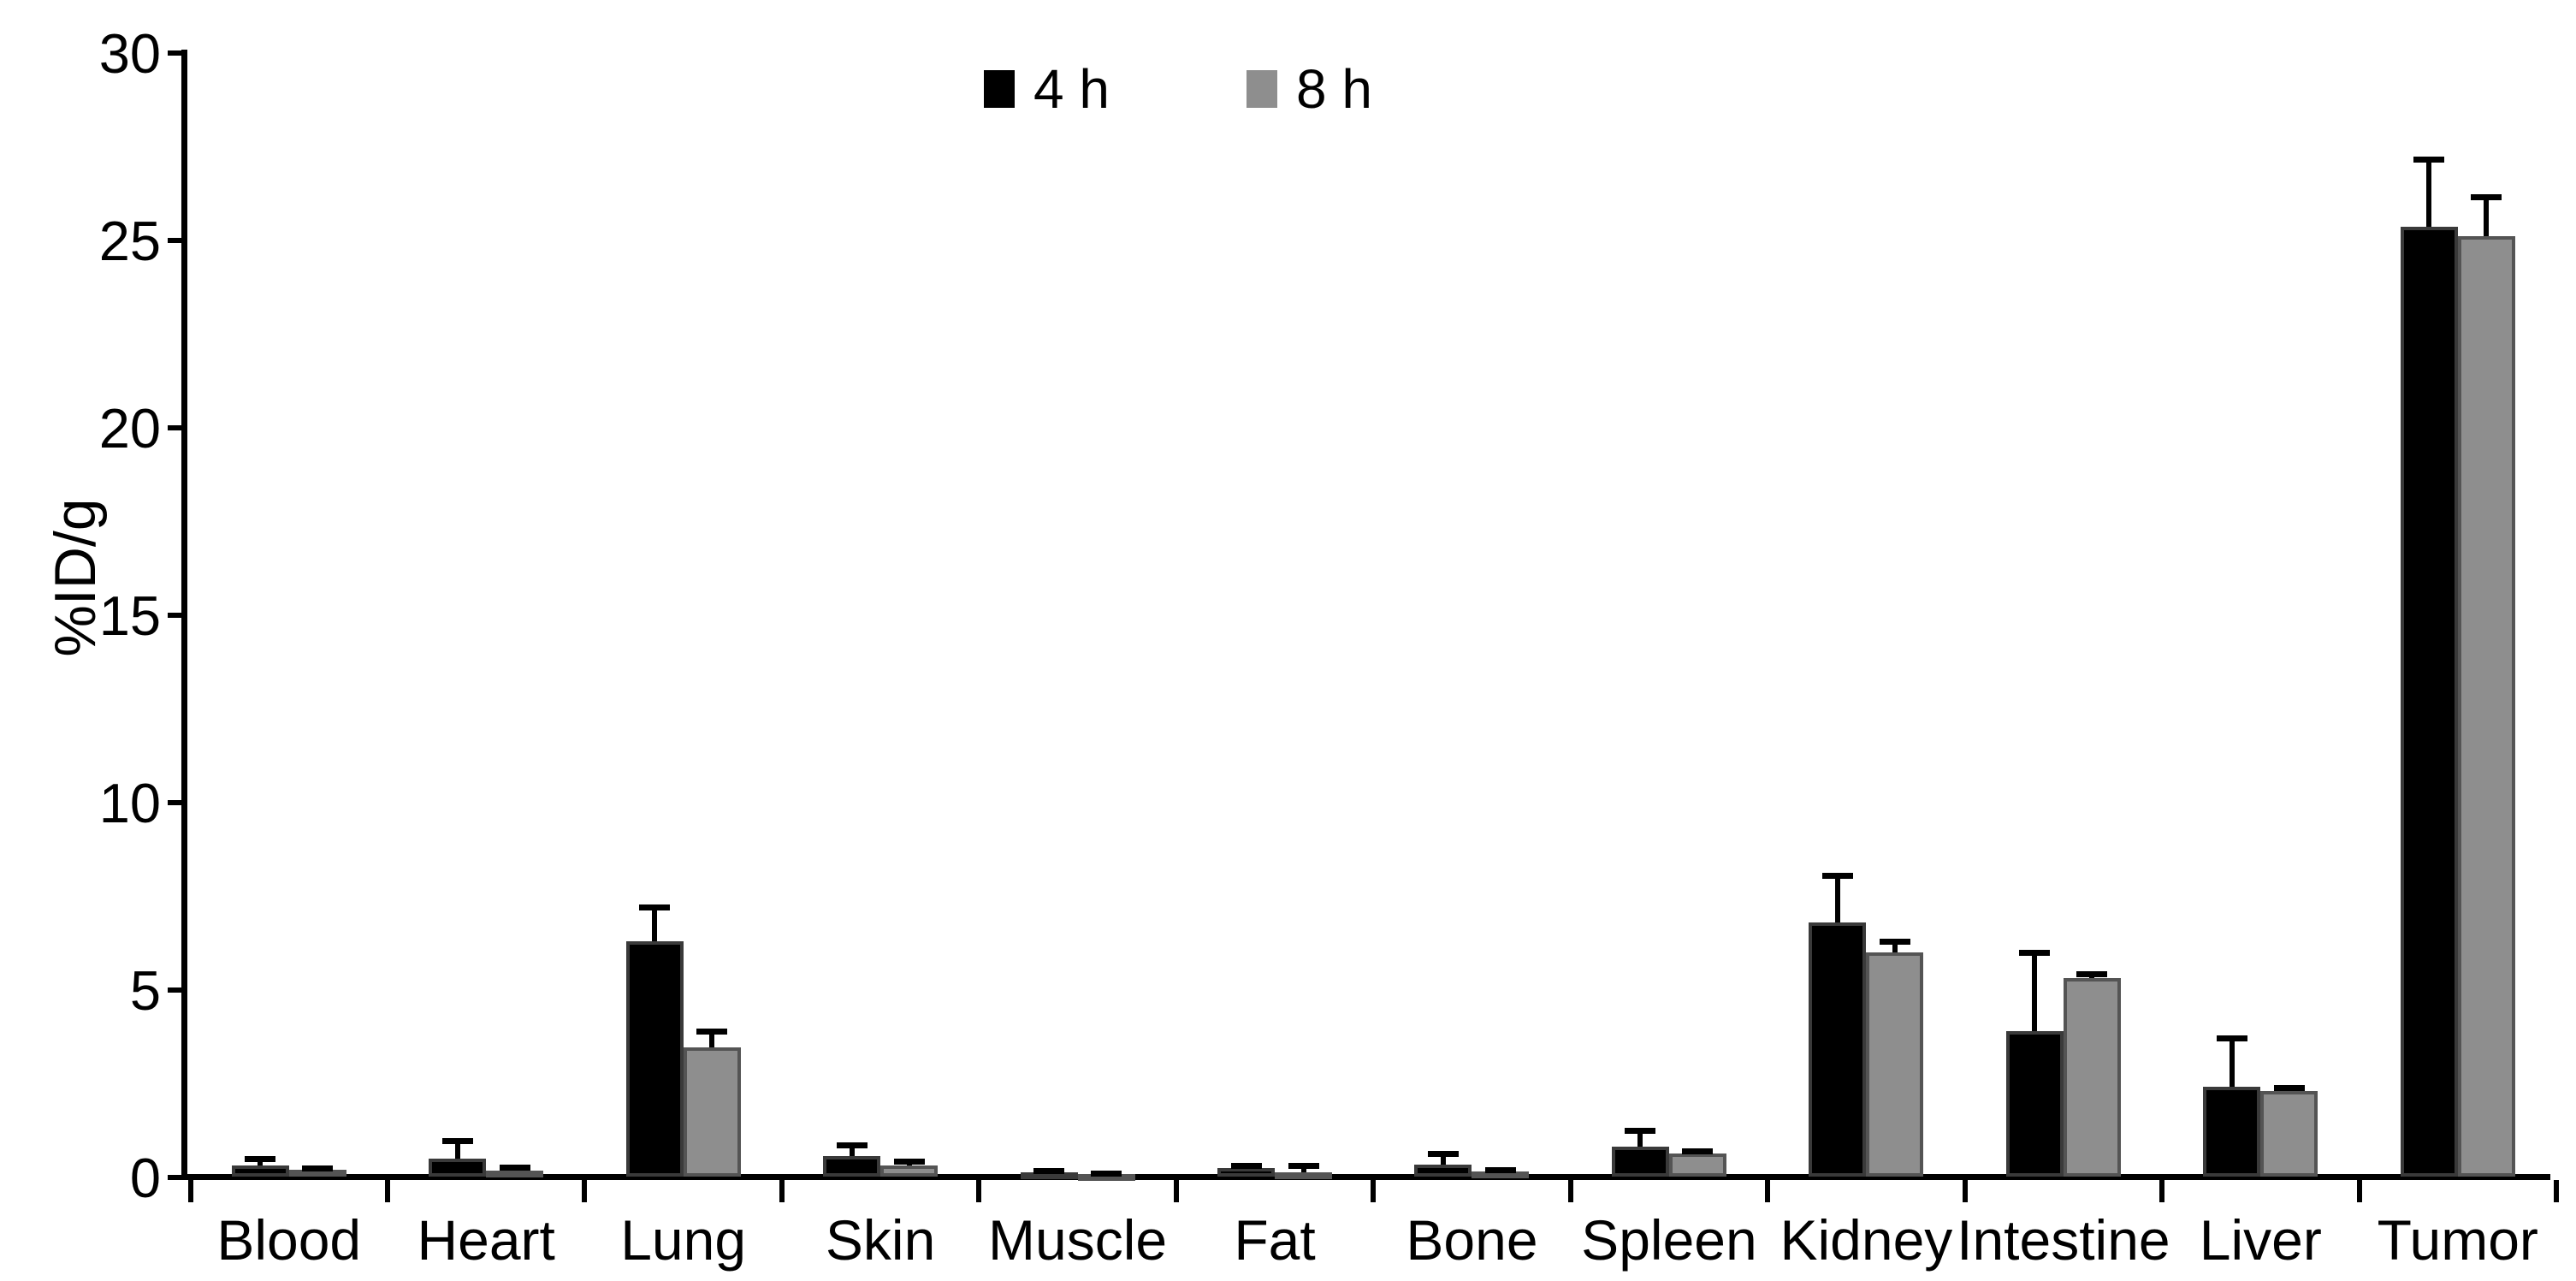 The width and height of the screenshot is (2576, 1281). What do you see at coordinates (1304, 1176) in the screenshot?
I see `bar-8h-fat` at bounding box center [1304, 1176].